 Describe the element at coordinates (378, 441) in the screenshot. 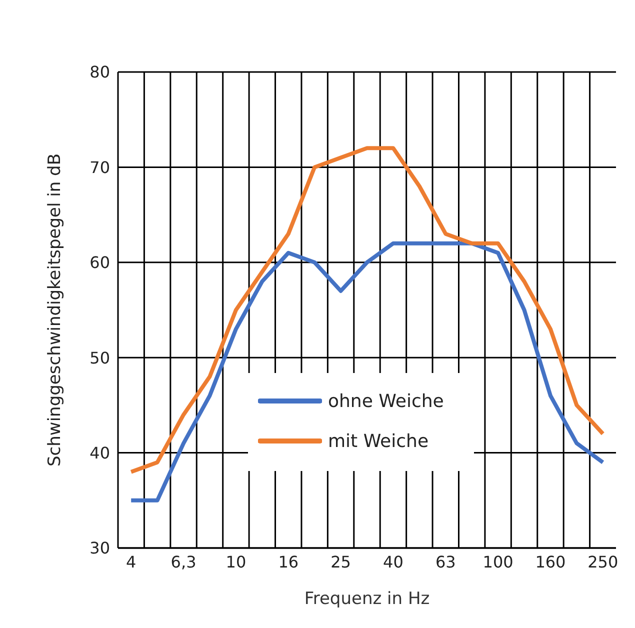

I see `legend-label: mit Weiche` at that location.